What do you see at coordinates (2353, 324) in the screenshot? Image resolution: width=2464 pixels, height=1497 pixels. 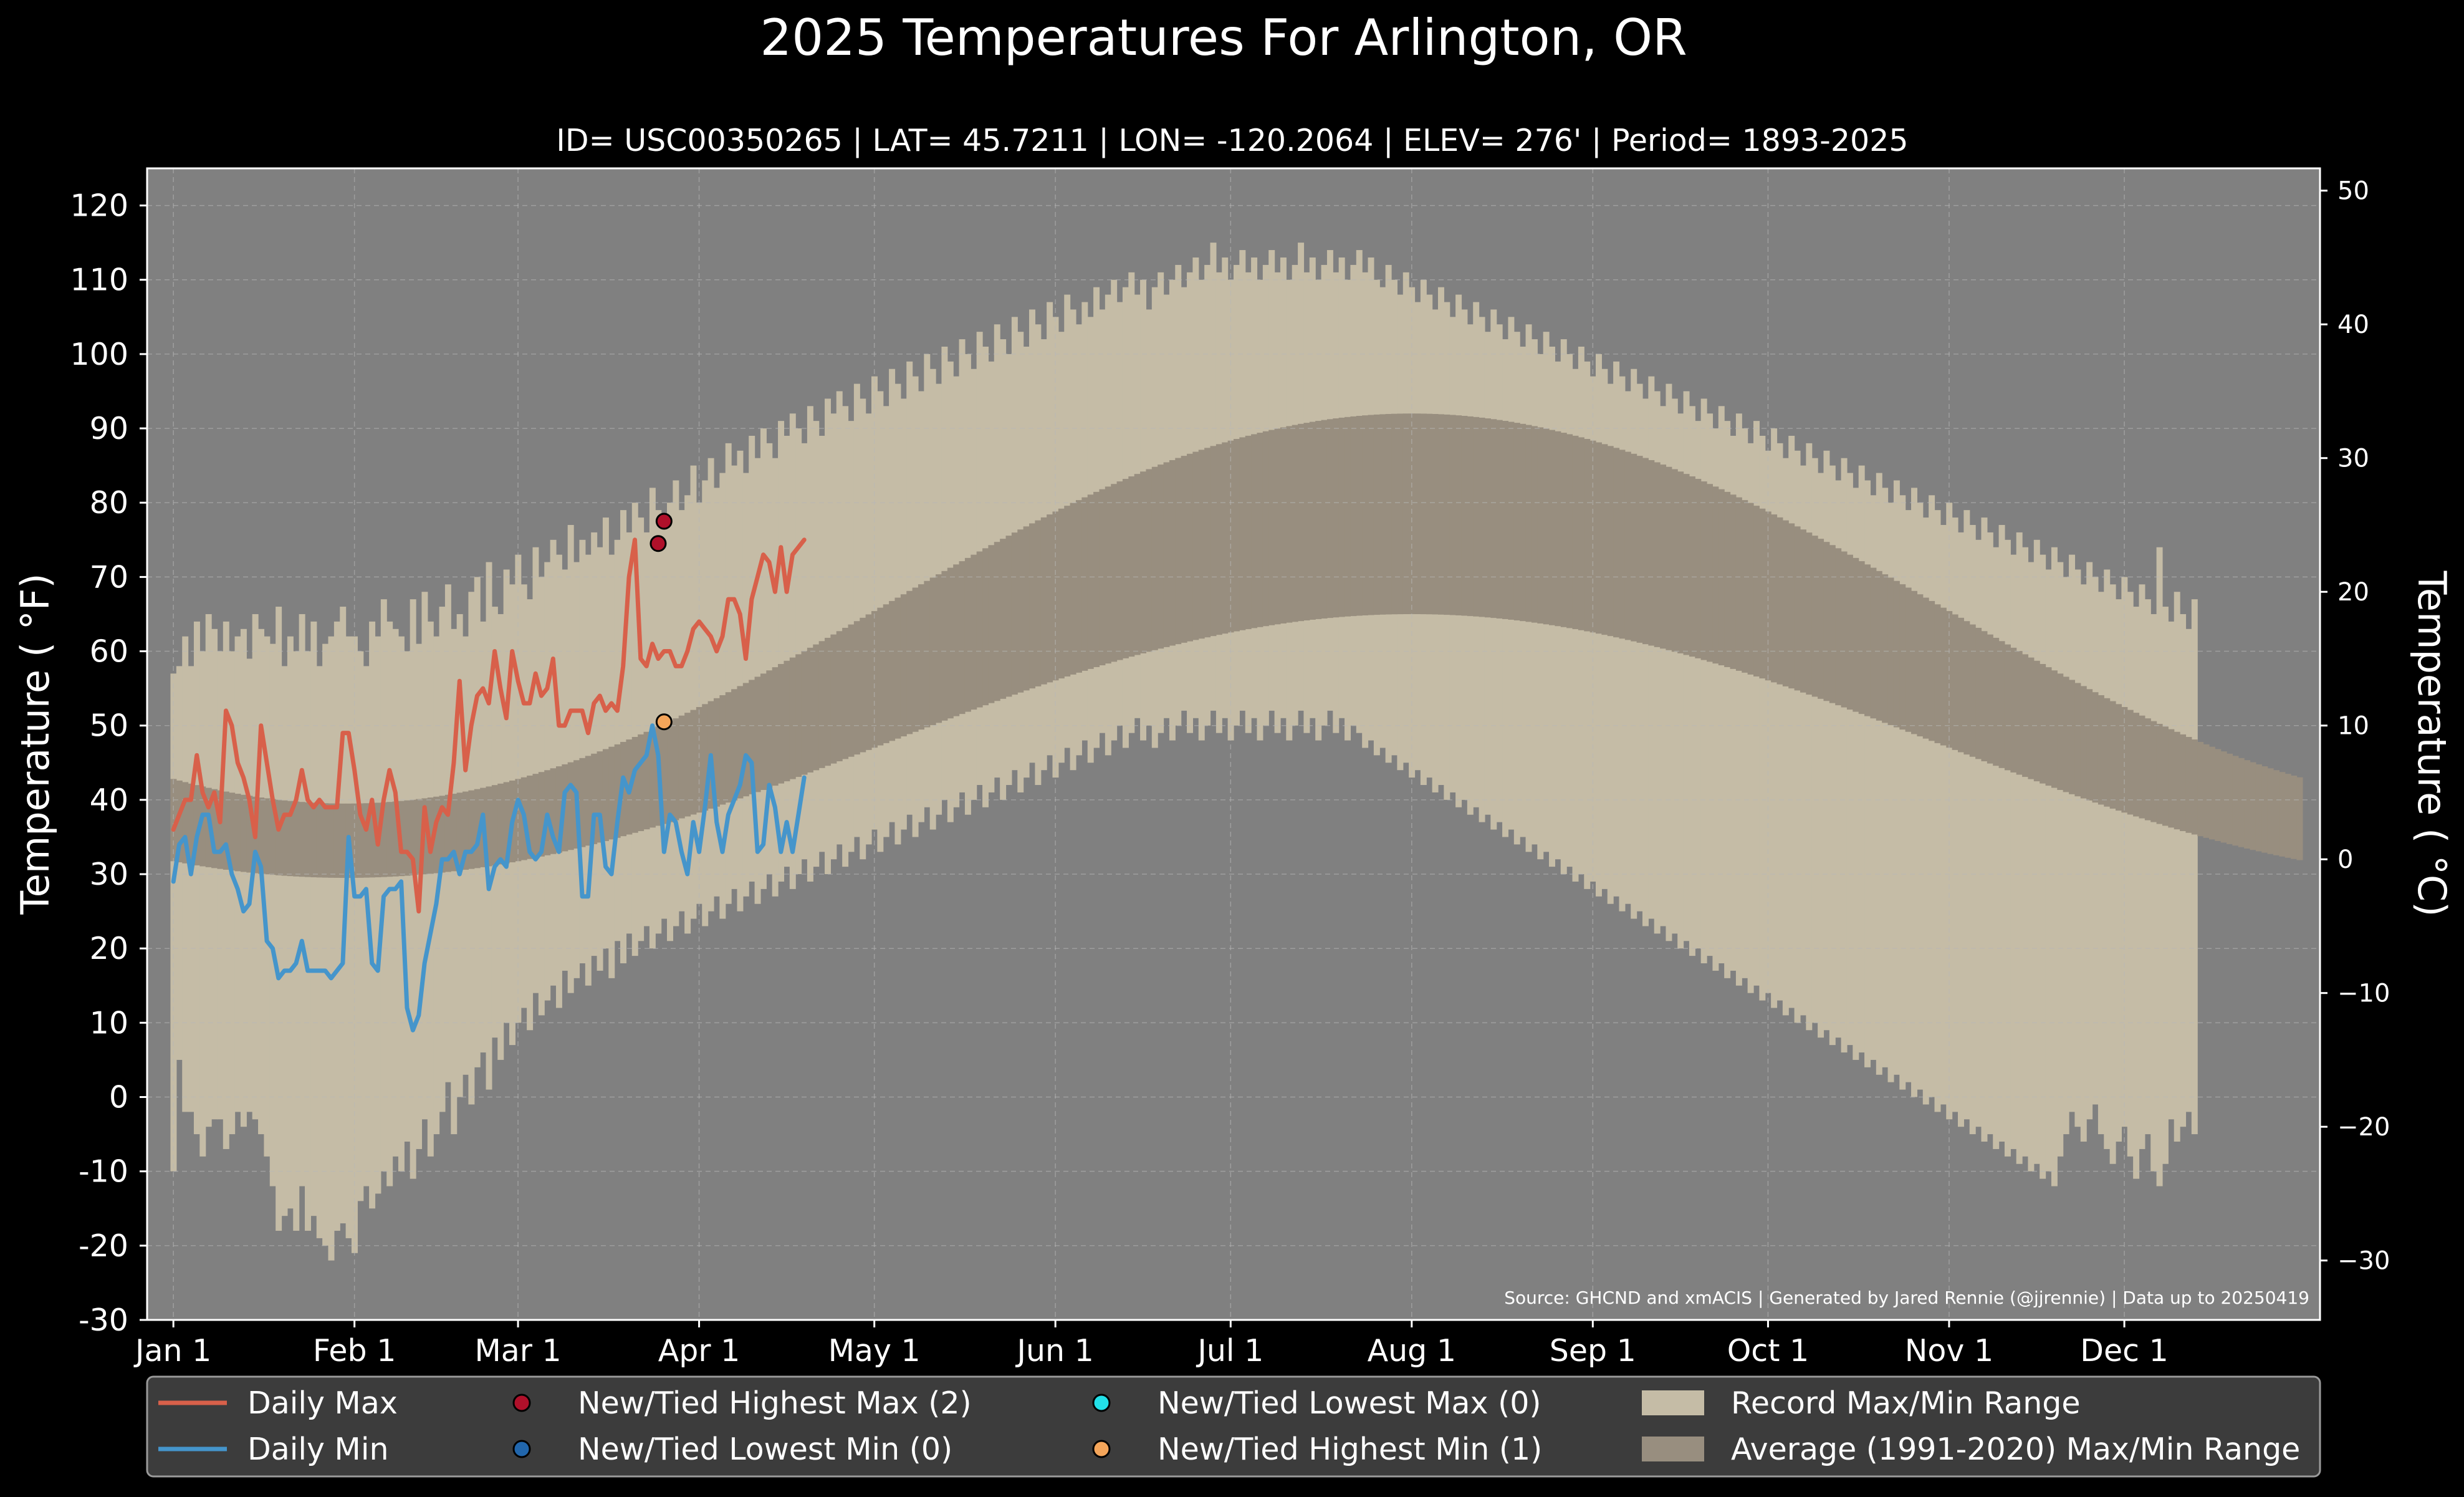 I see `y2-tick-label: 40` at bounding box center [2353, 324].